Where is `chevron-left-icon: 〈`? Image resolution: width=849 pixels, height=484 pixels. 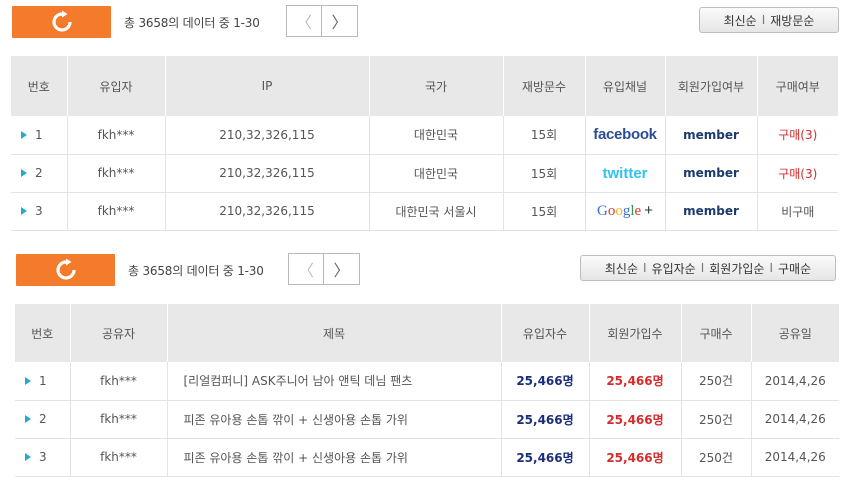 chevron-left-icon: 〈 is located at coordinates (303, 22).